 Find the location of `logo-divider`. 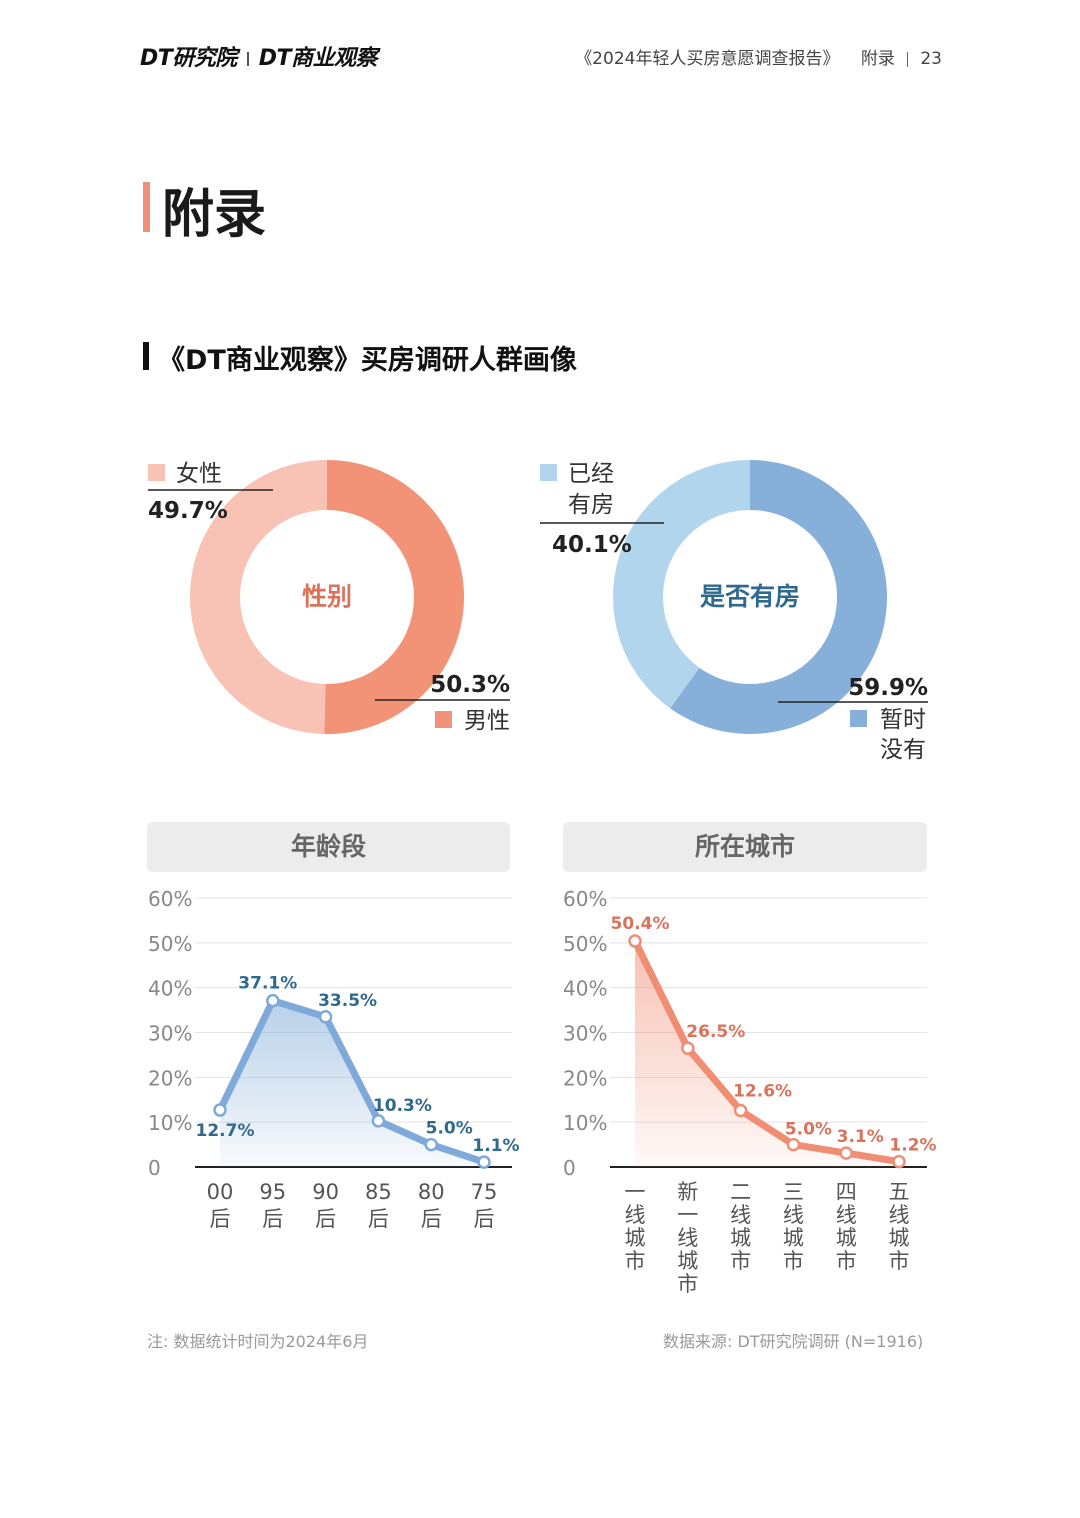

logo-divider is located at coordinates (247, 59).